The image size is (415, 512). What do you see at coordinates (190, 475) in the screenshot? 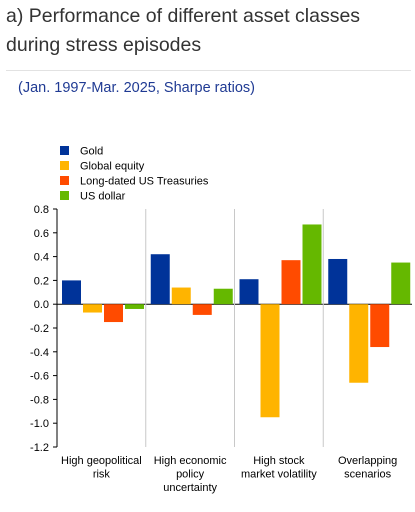
I see `x-category-label-1-1: policy` at bounding box center [190, 475].